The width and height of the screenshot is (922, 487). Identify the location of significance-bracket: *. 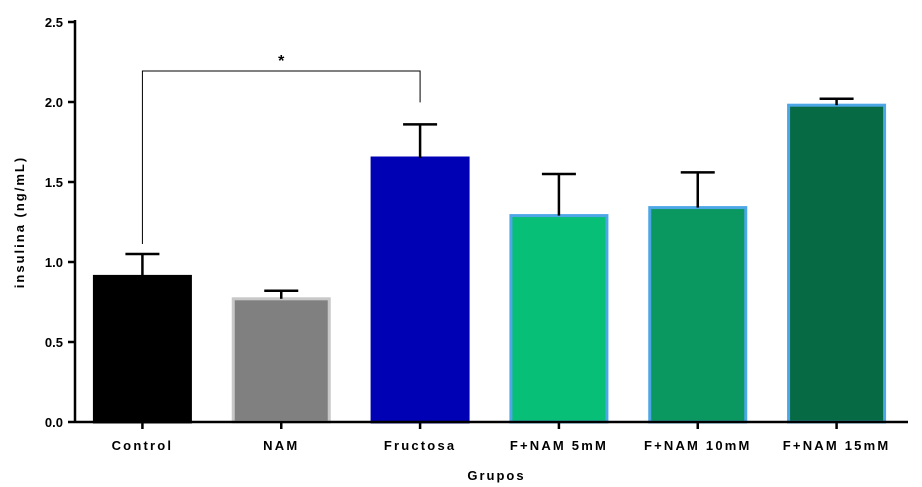
(281, 148).